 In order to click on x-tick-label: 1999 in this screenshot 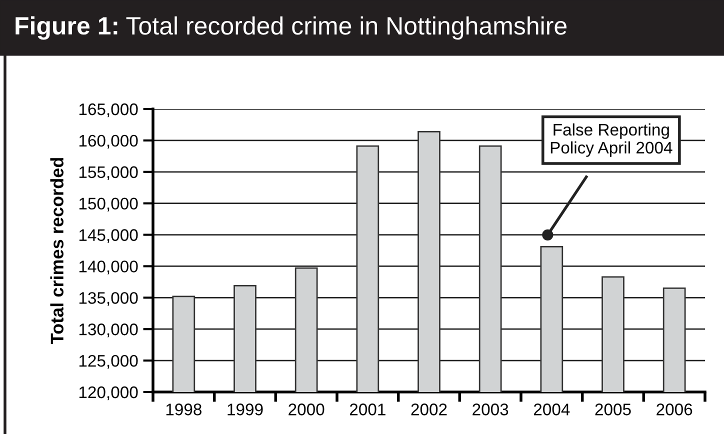, I will do `click(245, 410)`.